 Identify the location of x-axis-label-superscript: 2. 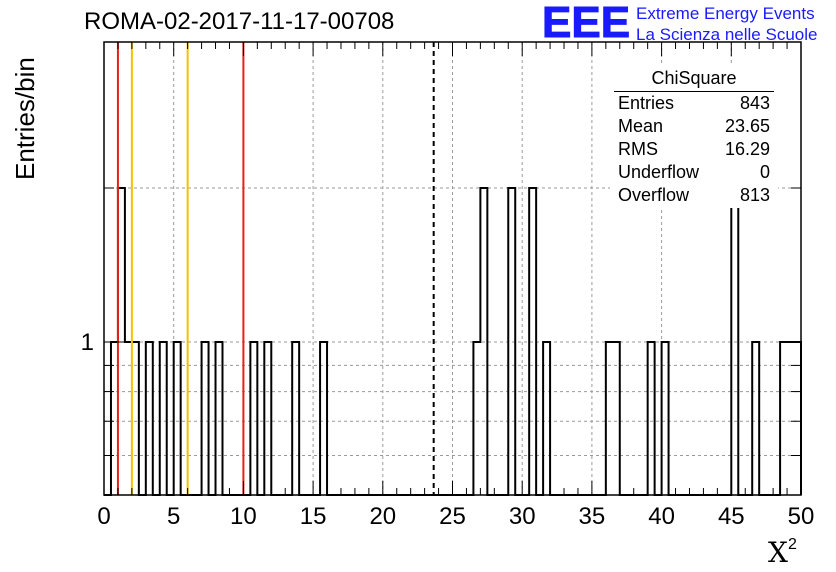
(792, 544).